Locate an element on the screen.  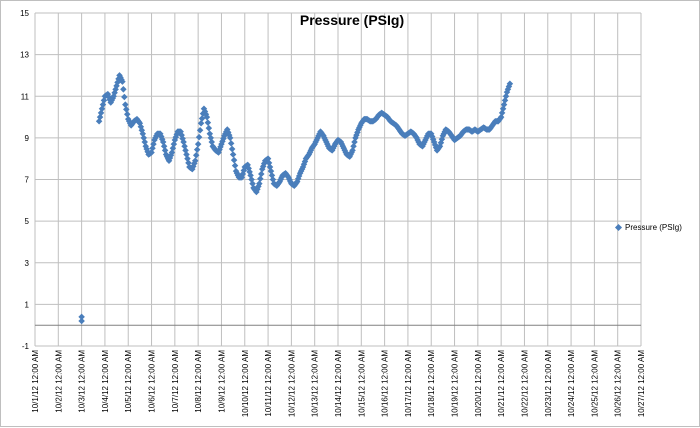
x-tick-label: 10/24/12 12:00 AM is located at coordinates (571, 384).